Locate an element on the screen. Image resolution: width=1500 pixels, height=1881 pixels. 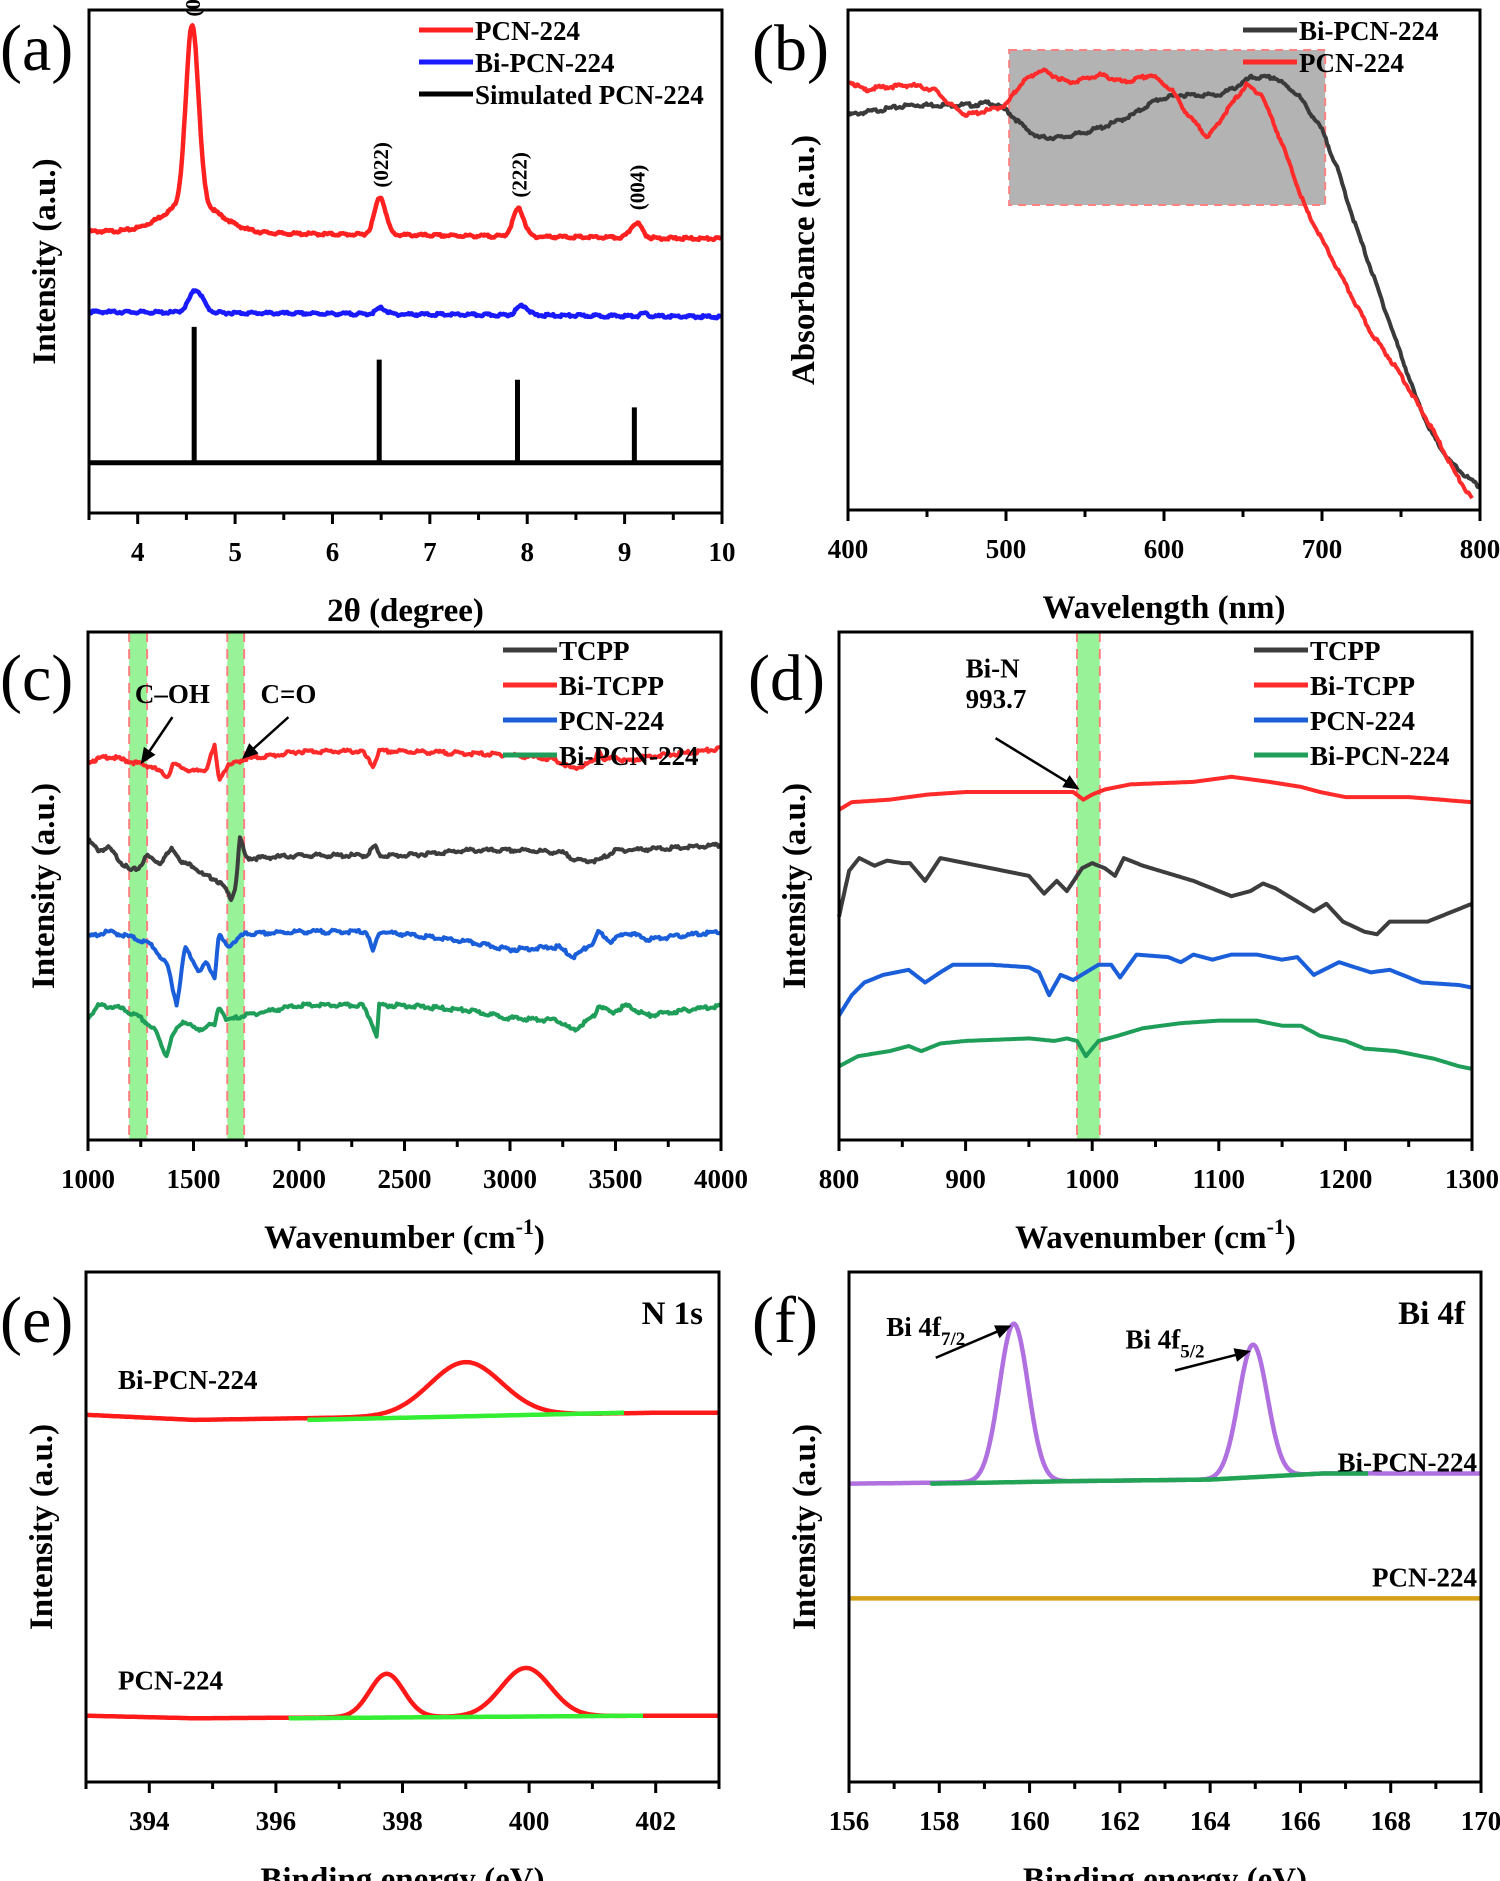
annotation: Bi-N is located at coordinates (993, 669).